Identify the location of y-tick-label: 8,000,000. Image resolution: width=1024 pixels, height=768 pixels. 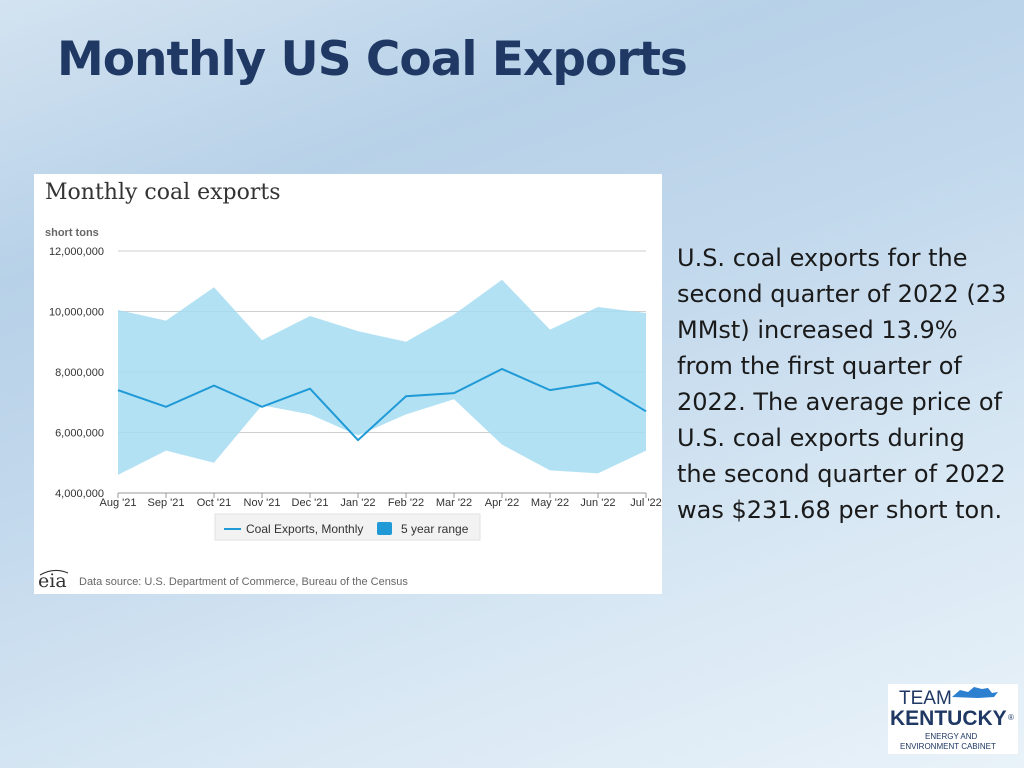
(79, 373).